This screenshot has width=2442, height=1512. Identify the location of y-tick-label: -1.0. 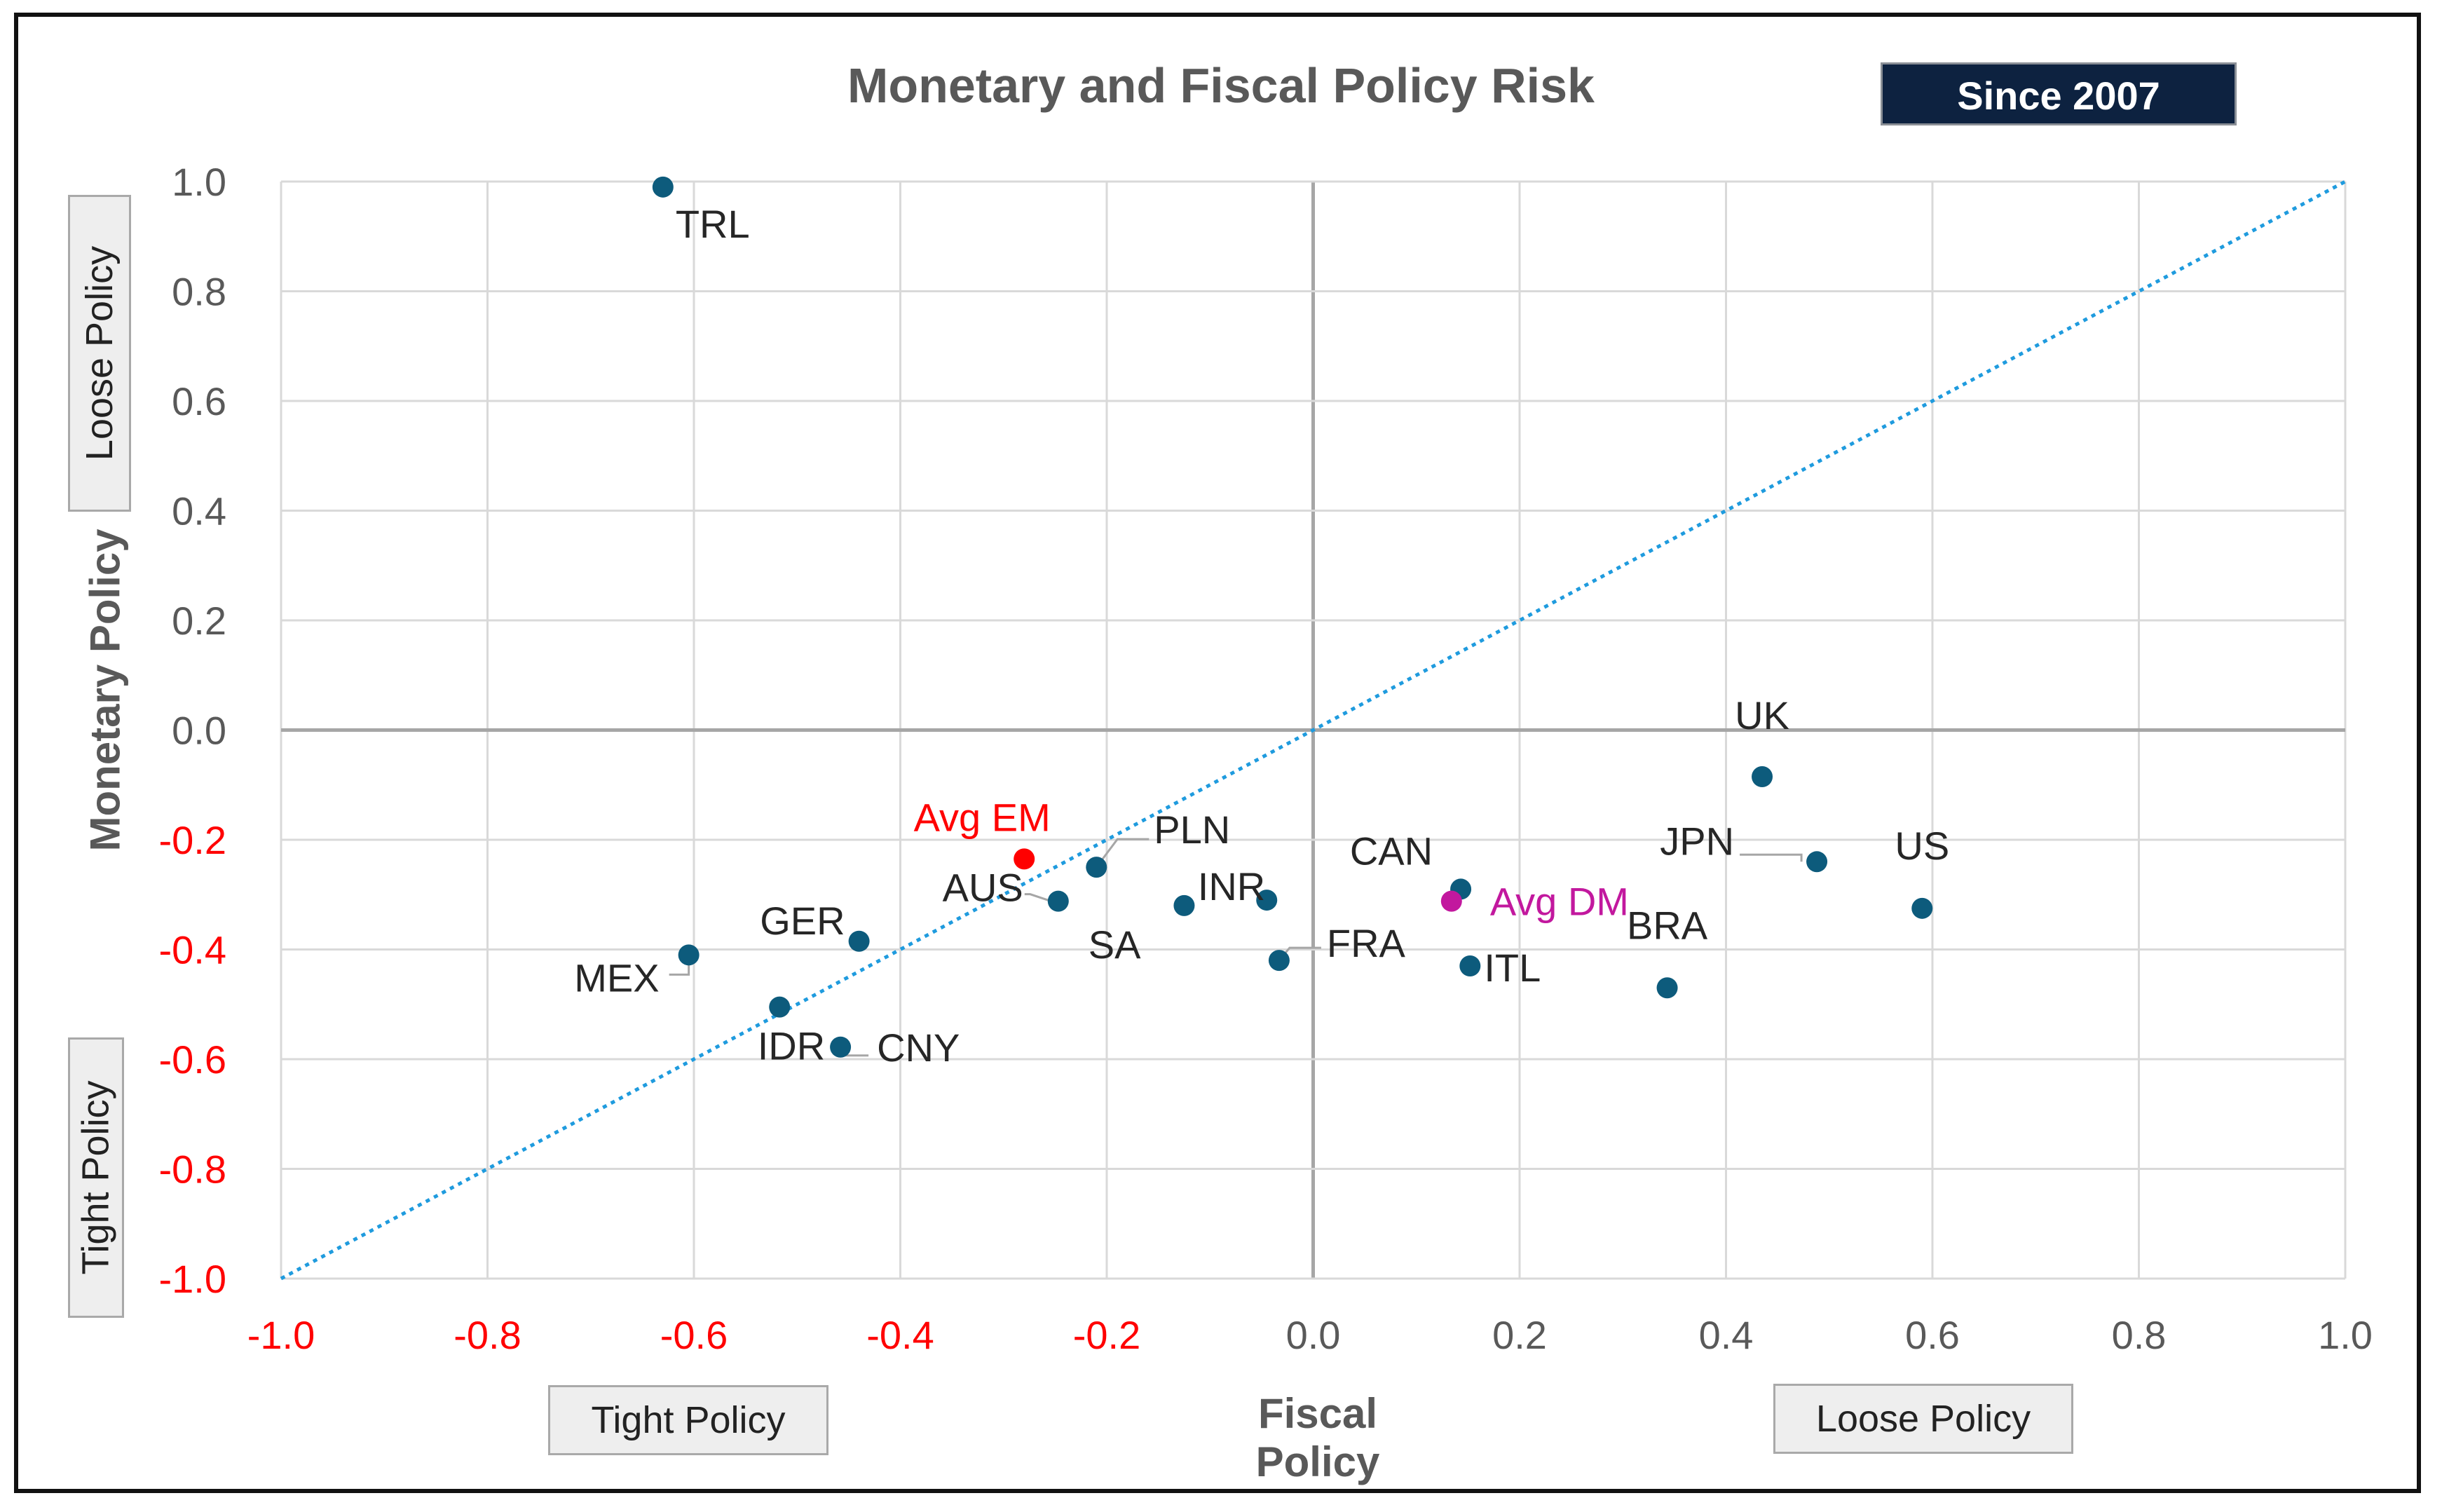
(193, 1279).